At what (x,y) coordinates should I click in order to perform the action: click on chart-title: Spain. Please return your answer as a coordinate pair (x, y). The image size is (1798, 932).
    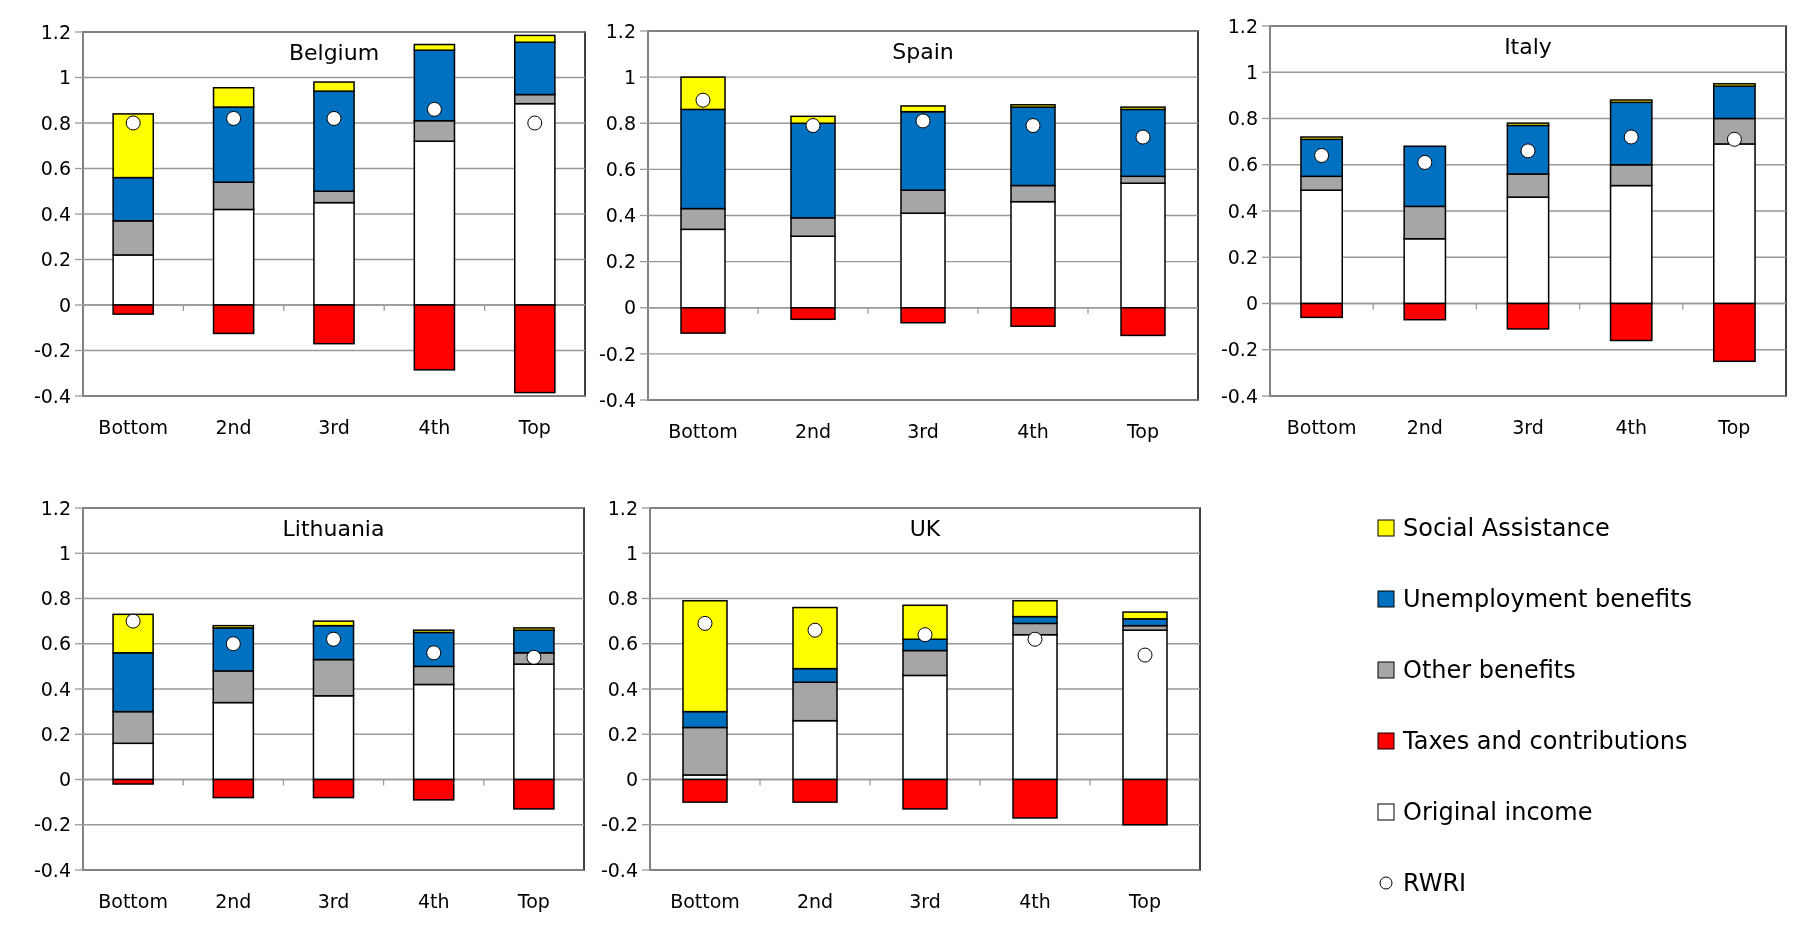
    Looking at the image, I should click on (923, 51).